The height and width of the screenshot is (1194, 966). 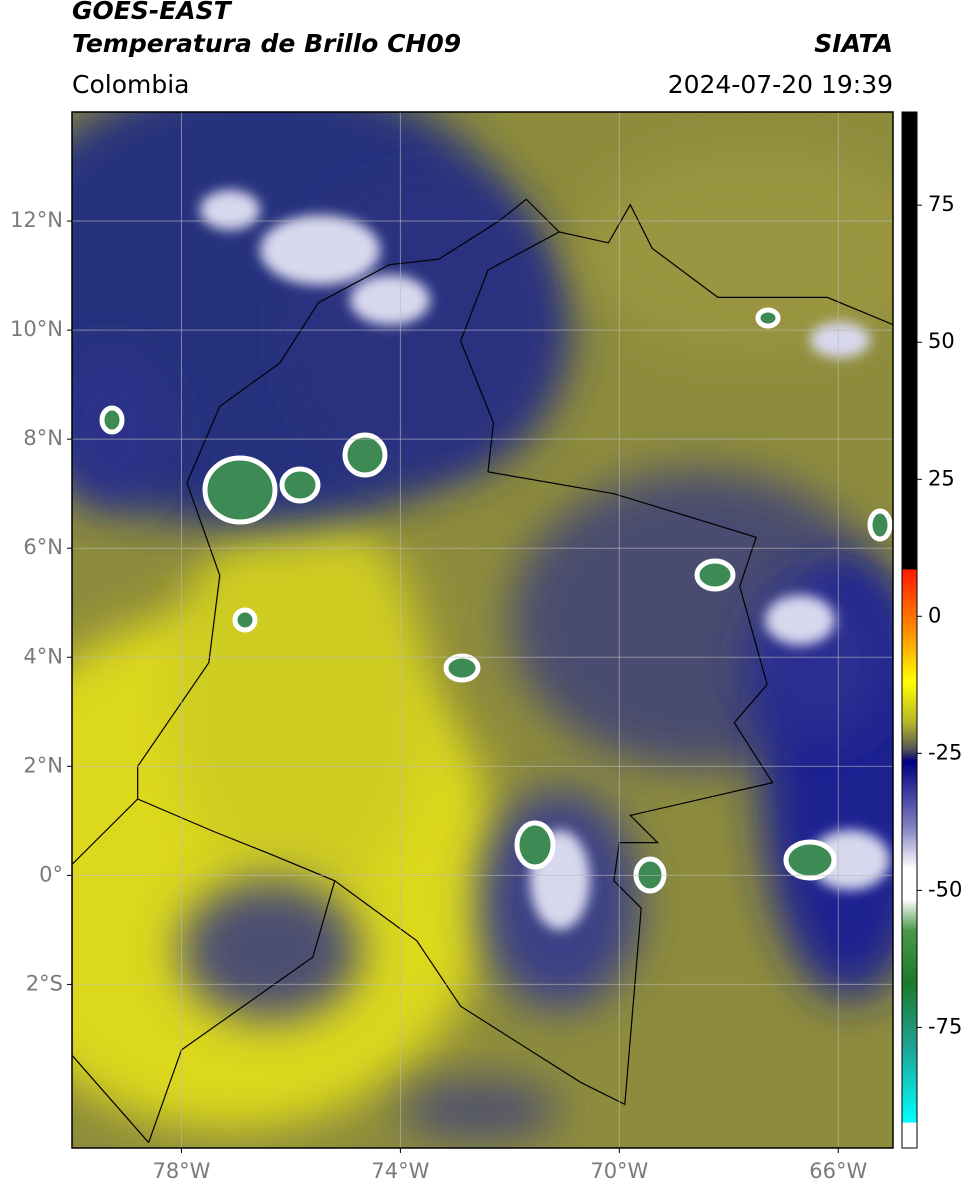 I want to click on lon-tick-label: 74°W, so click(x=400, y=1171).